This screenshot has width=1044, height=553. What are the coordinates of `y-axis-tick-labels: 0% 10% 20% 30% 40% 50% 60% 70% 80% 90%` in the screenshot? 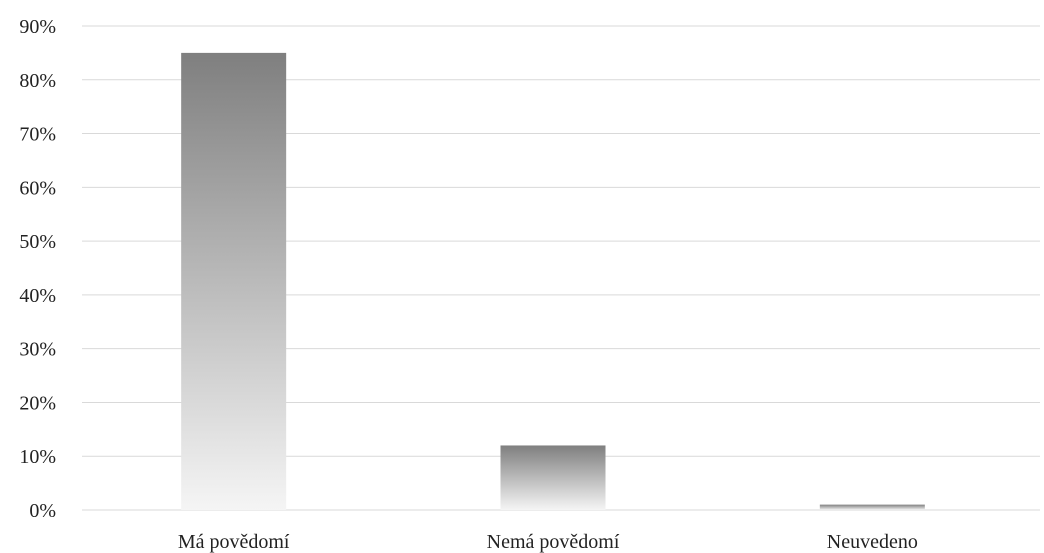 It's located at (37, 269).